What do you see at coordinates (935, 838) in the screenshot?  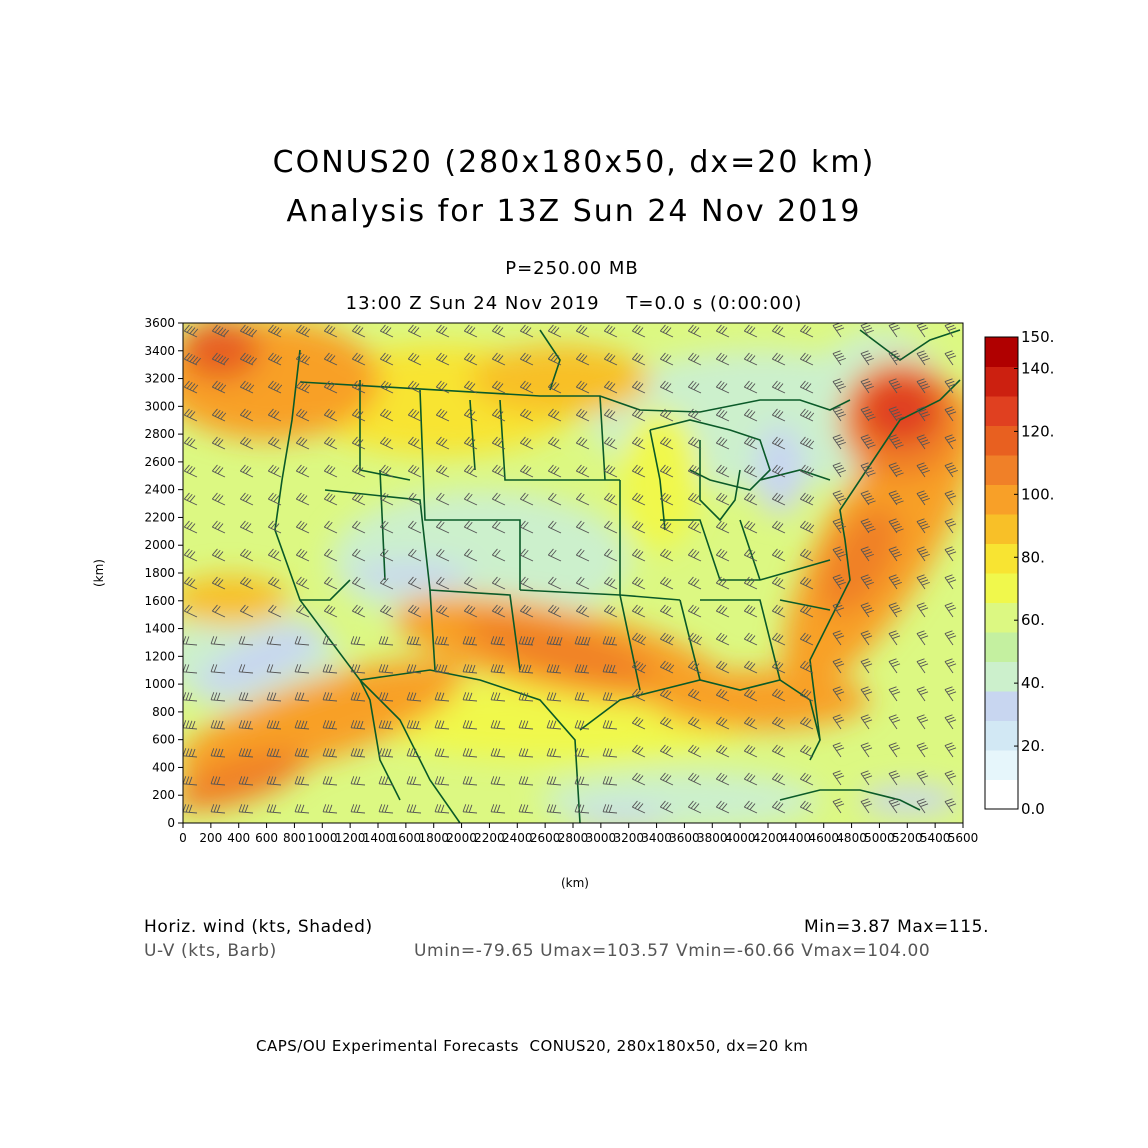 I see `x-tick-label: 5400` at bounding box center [935, 838].